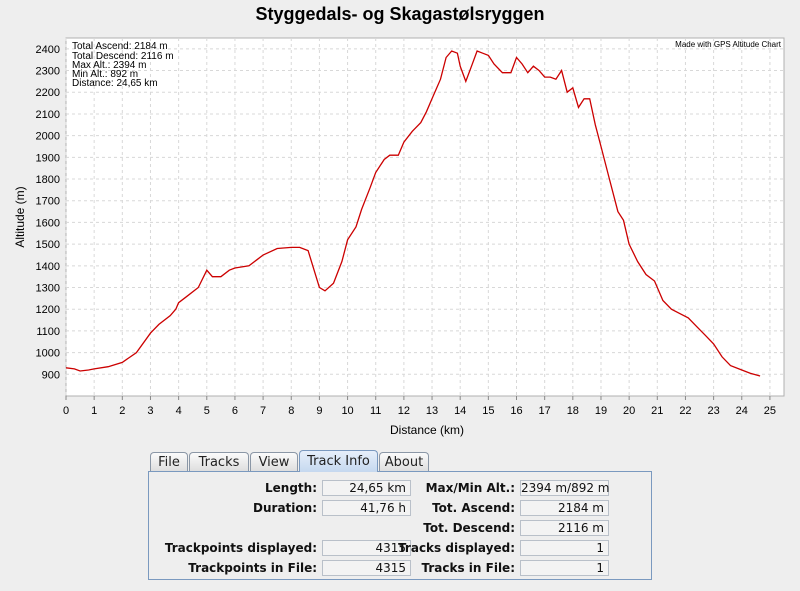  What do you see at coordinates (564, 508) in the screenshot?
I see `tot-ascend-value: 2184 m` at bounding box center [564, 508].